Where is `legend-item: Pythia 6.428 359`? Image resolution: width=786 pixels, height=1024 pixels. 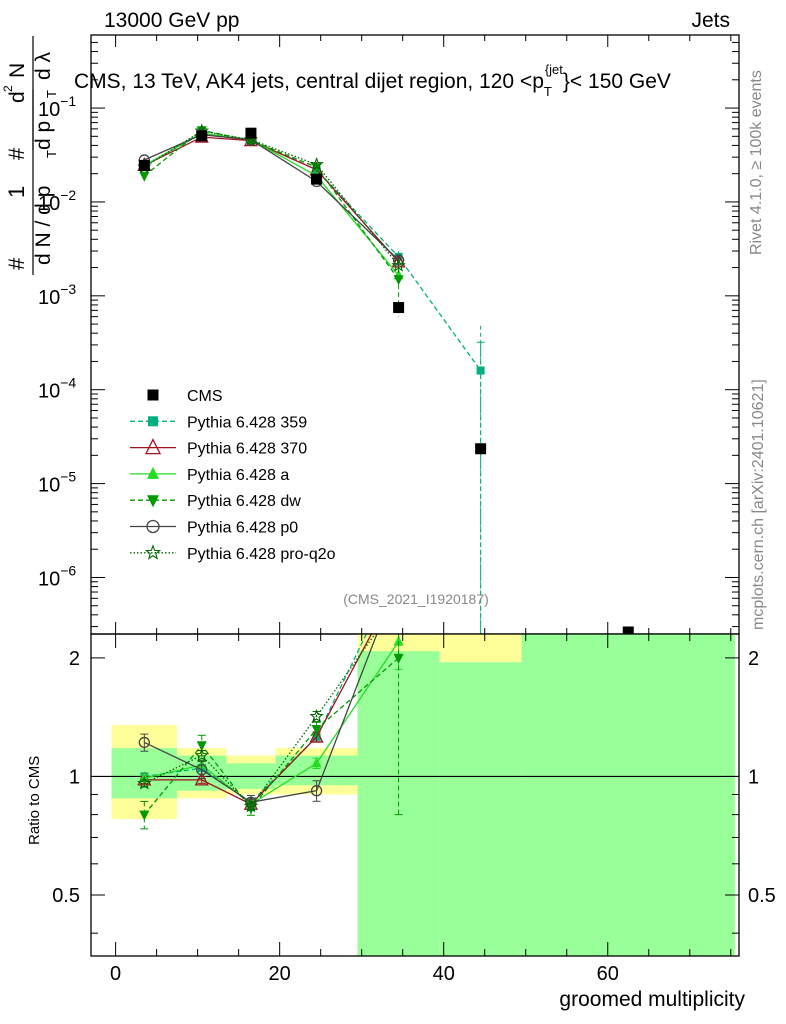 legend-item: Pythia 6.428 359 is located at coordinates (218, 422).